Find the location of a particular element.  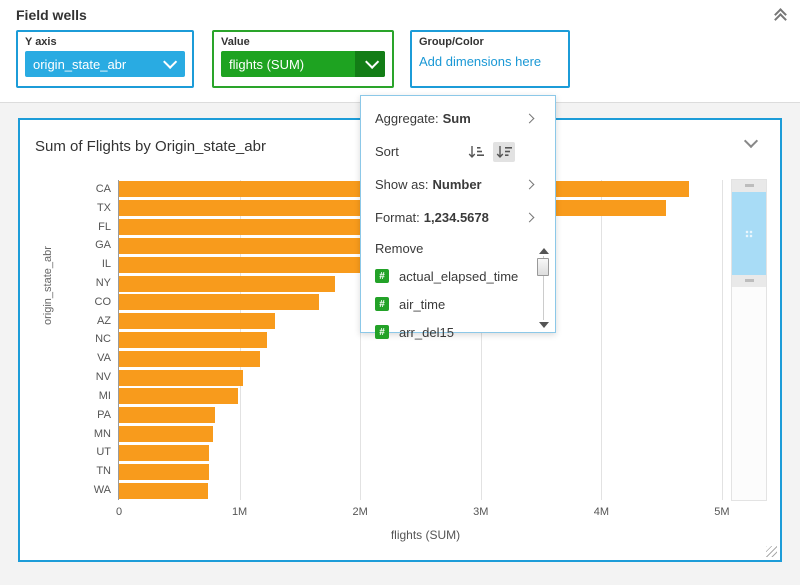

chart-title: Sum of Flights by Origin_state_abr is located at coordinates (150, 146).